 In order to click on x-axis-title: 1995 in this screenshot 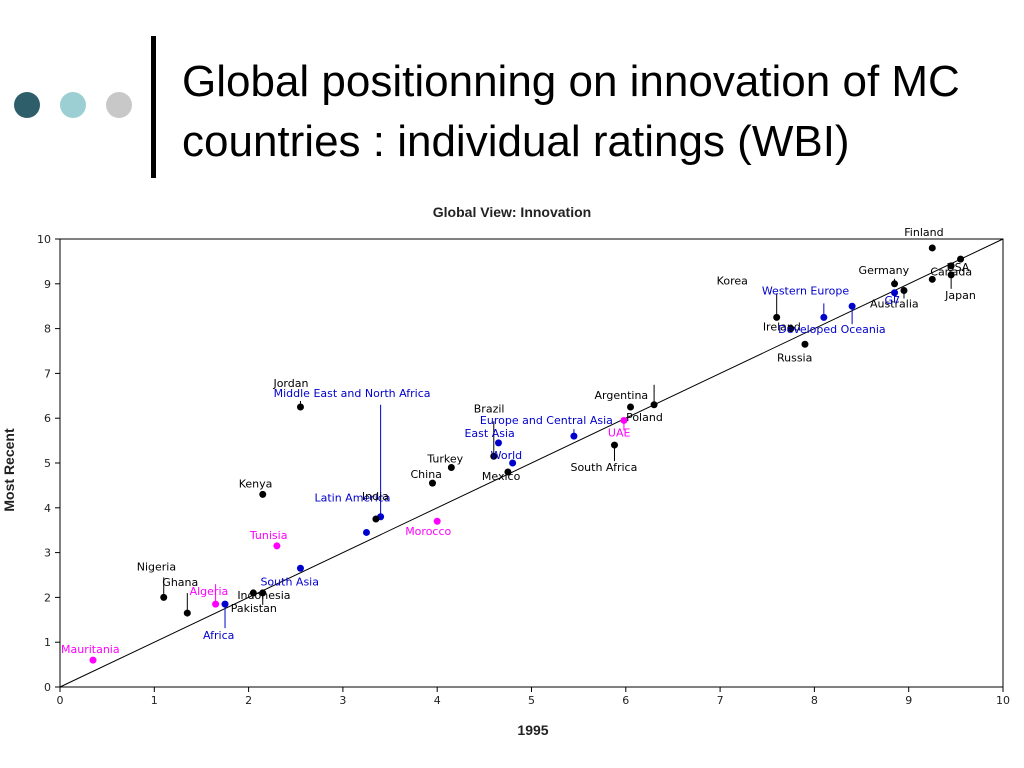, I will do `click(532, 730)`.